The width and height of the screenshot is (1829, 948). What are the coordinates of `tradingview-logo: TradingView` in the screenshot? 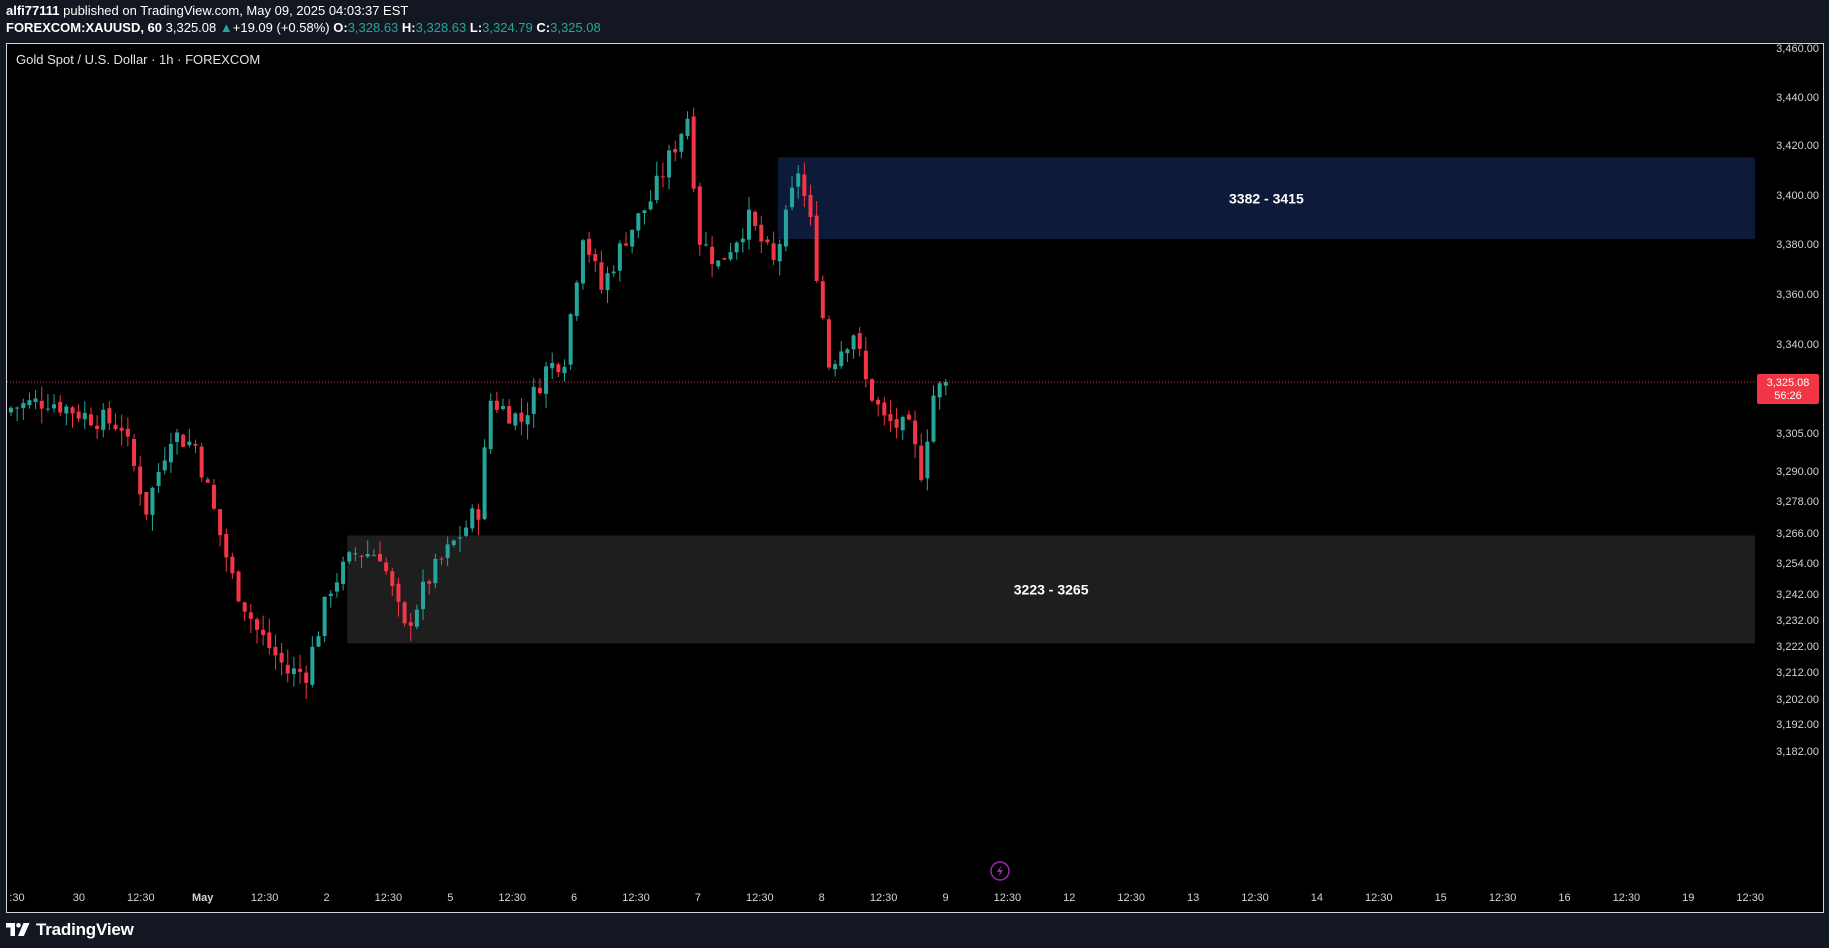 It's located at (70, 930).